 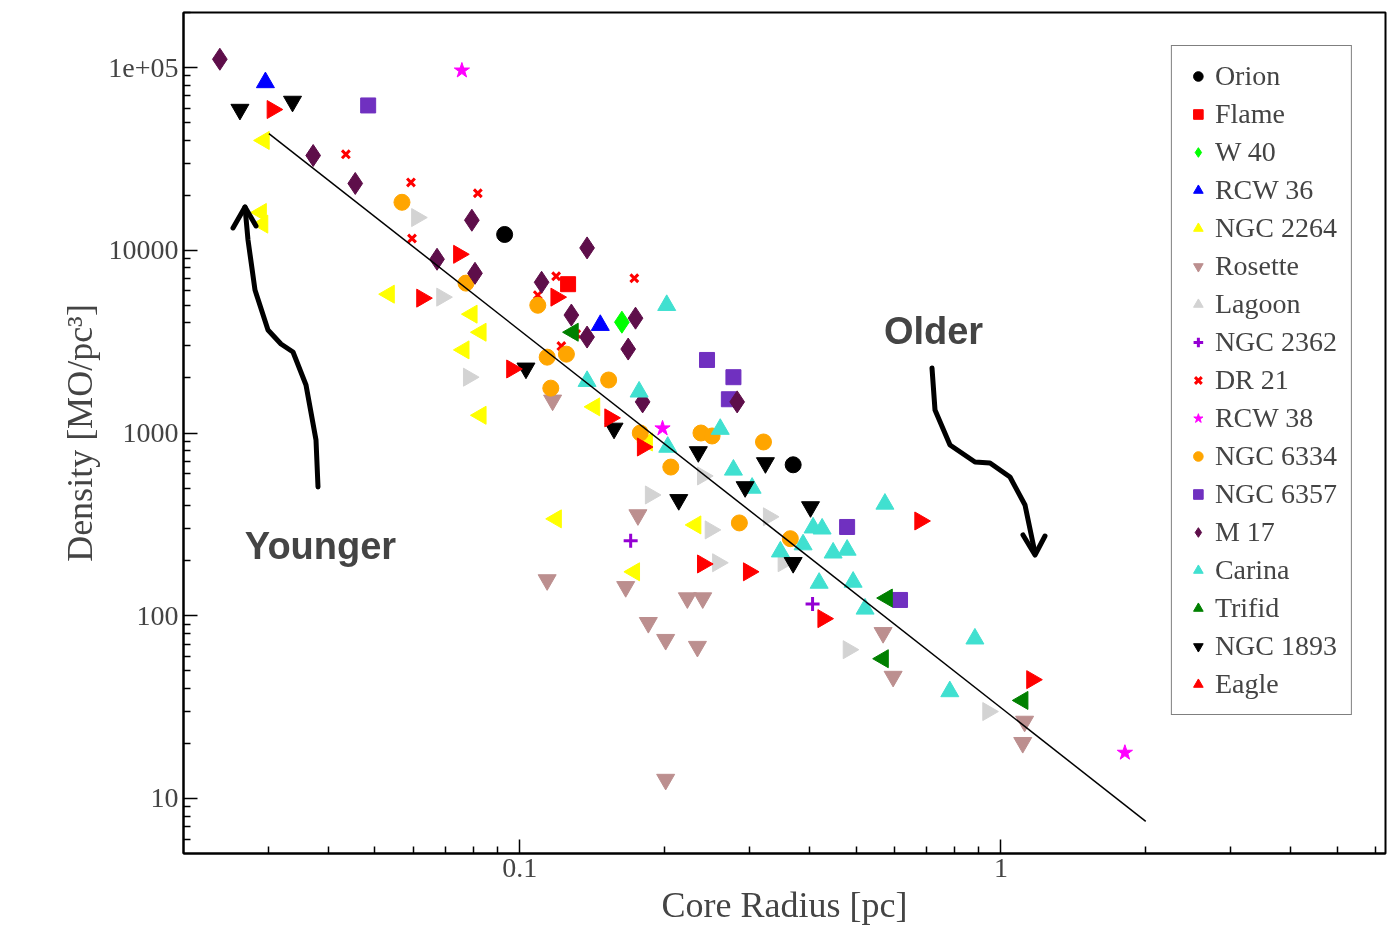 What do you see at coordinates (150, 432) in the screenshot?
I see `y-tick-label: 1000` at bounding box center [150, 432].